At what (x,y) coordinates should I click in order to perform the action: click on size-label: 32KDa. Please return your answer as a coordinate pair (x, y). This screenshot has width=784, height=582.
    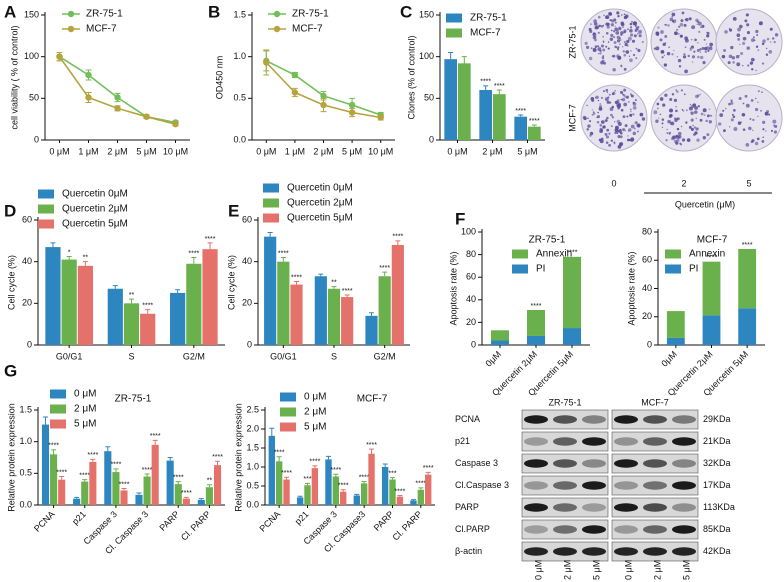
    Looking at the image, I should click on (717, 463).